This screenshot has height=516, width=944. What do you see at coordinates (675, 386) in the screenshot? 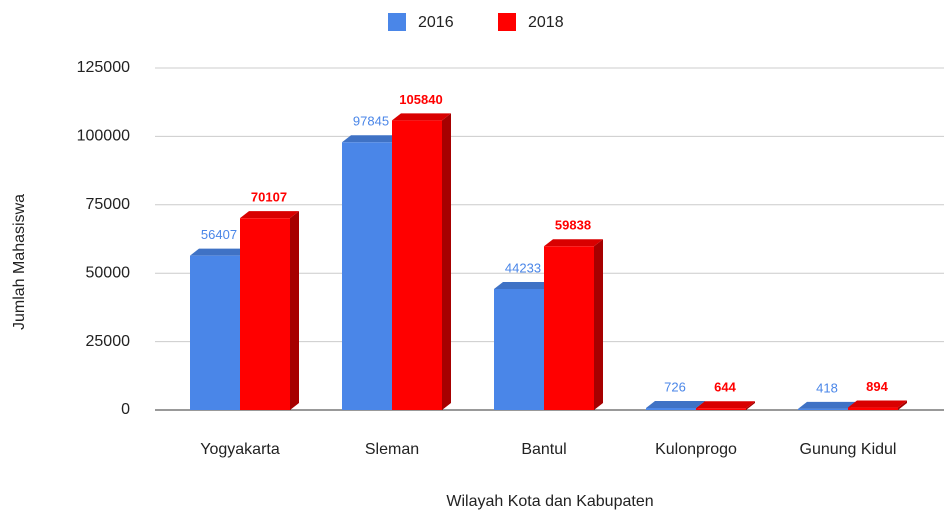
I see `value-label: 726` at bounding box center [675, 386].